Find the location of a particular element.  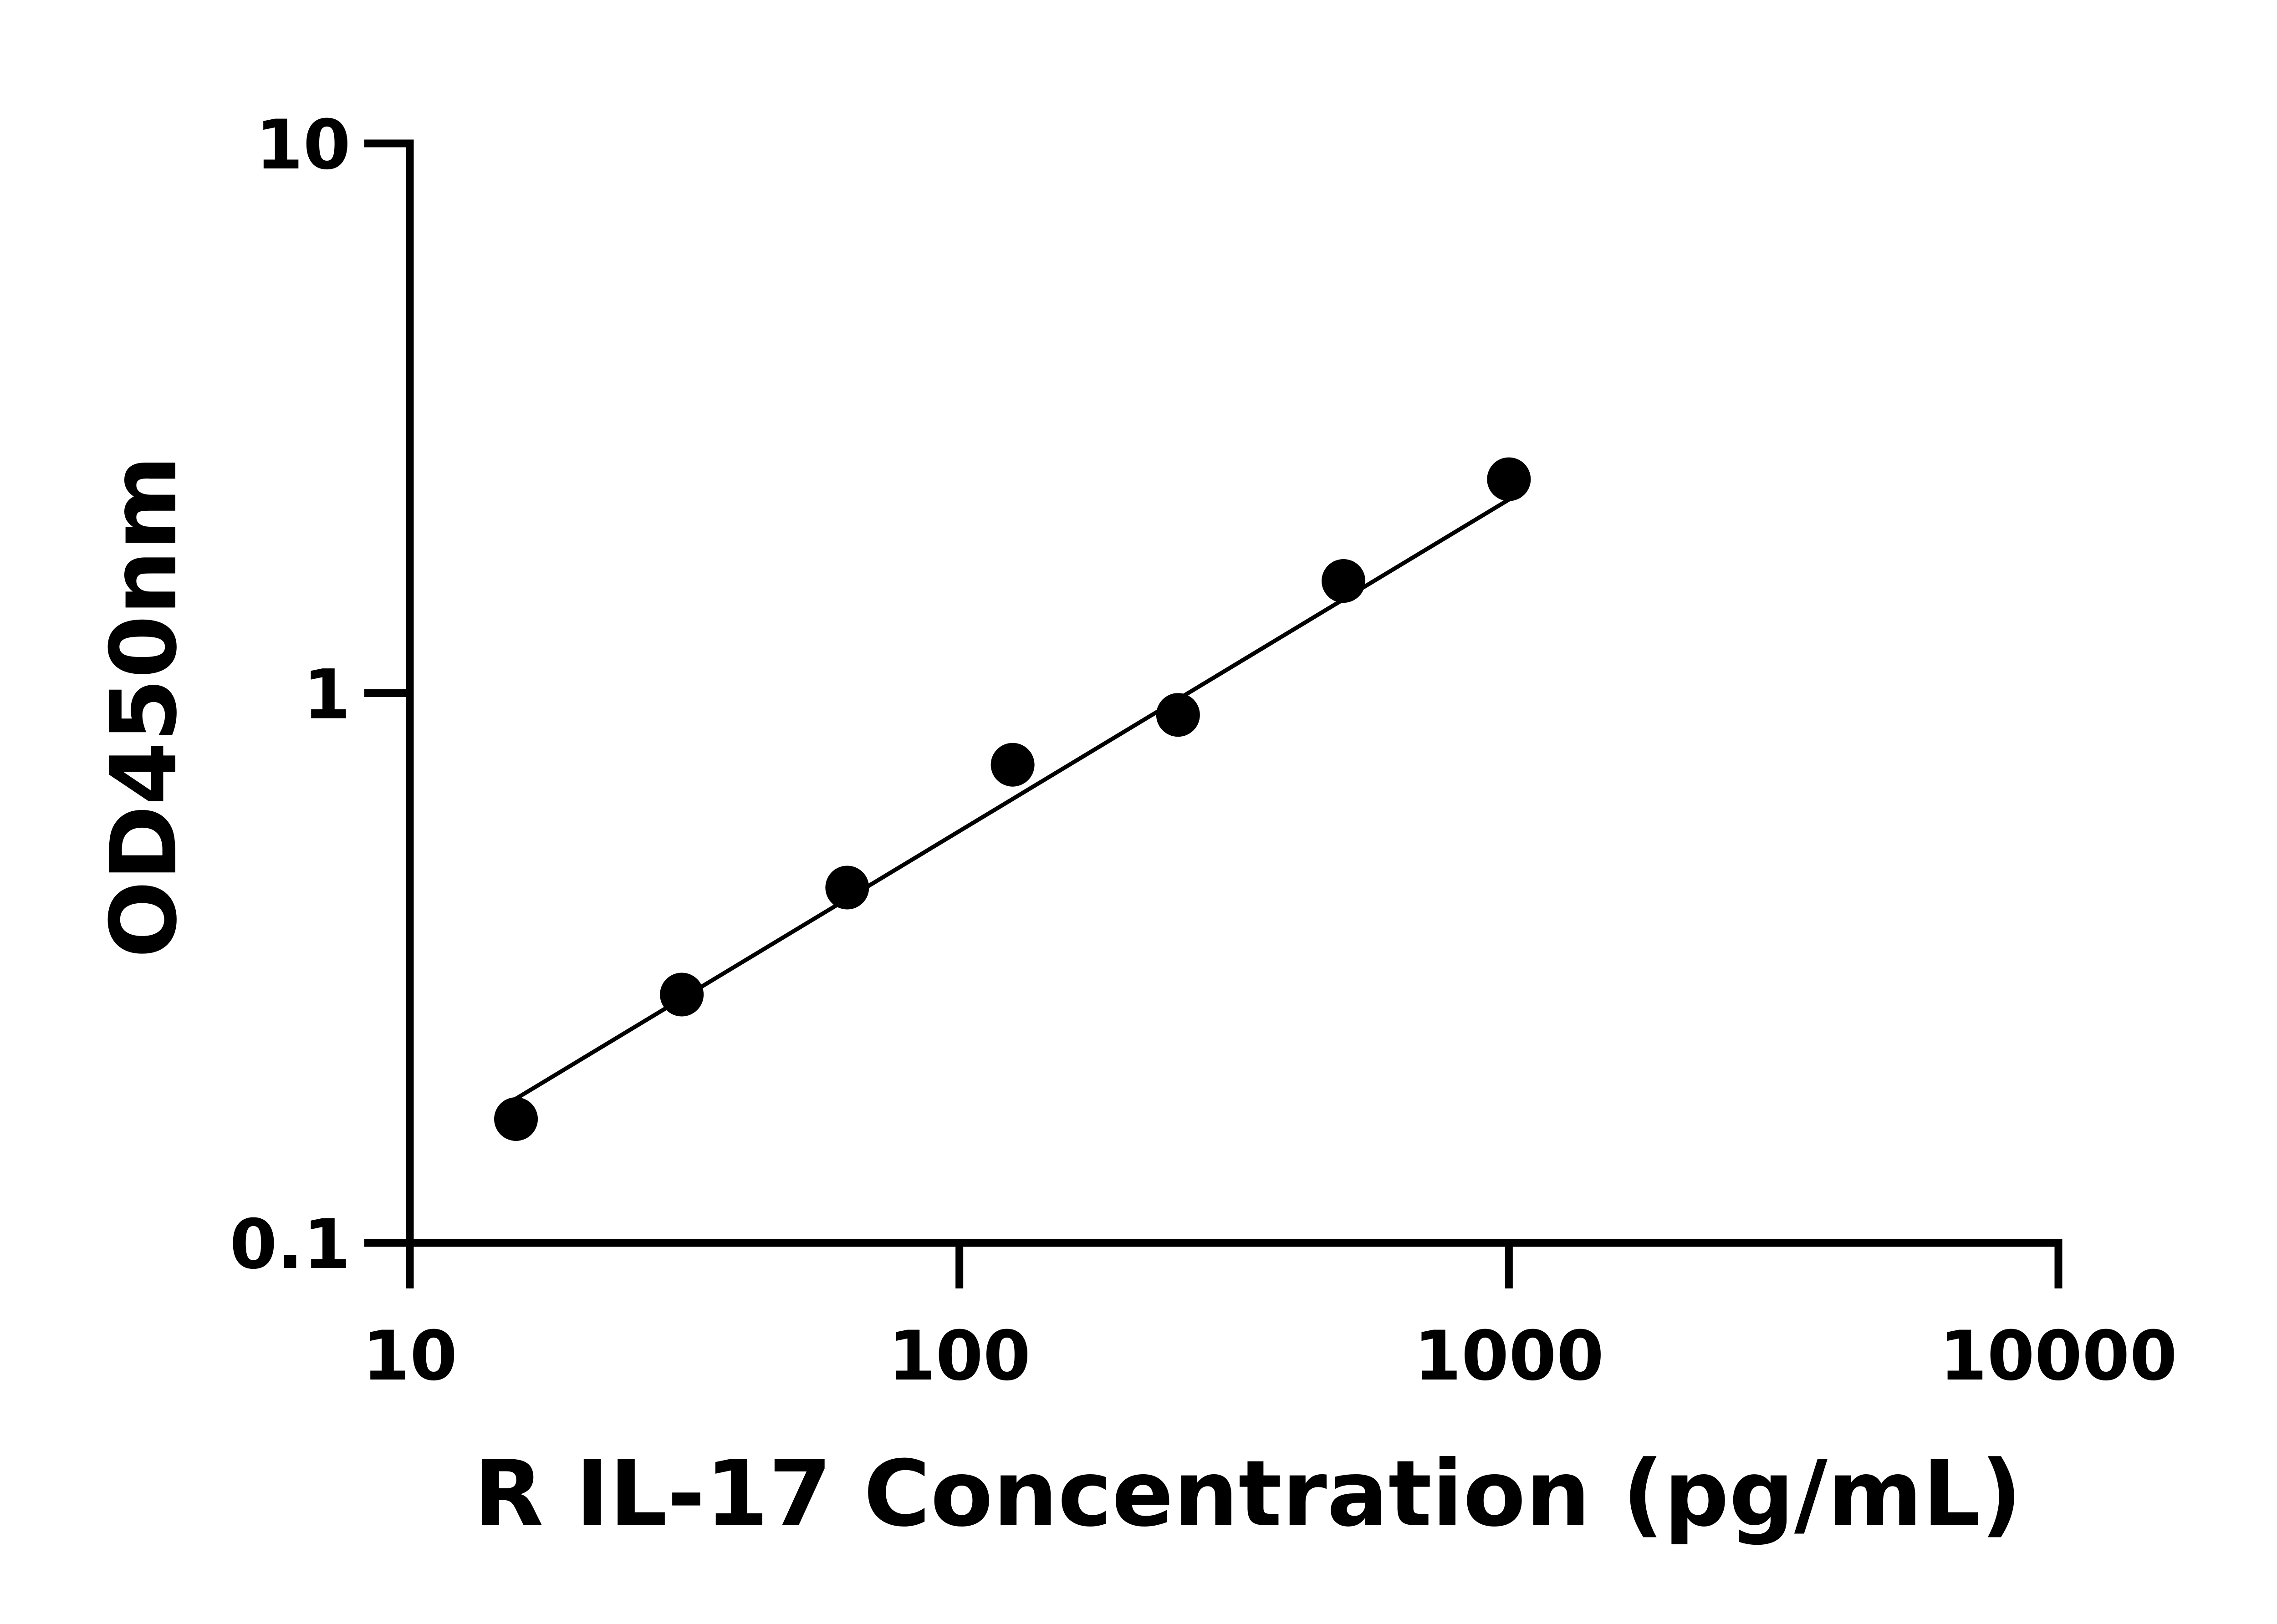

y-axis-title: OD450nm is located at coordinates (144, 706).